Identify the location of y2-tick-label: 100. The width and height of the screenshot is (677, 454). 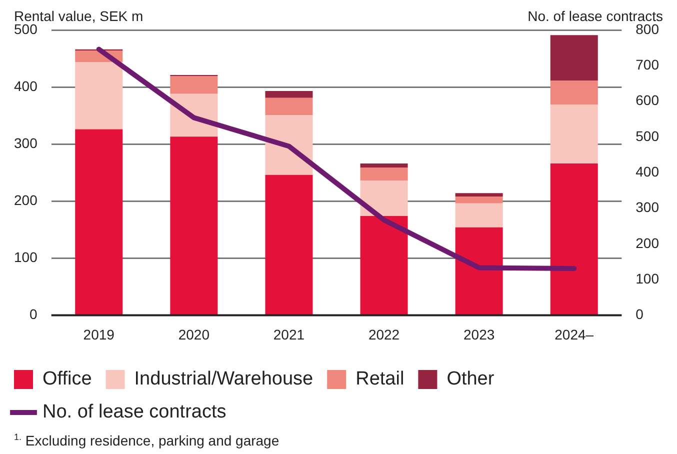
(648, 278).